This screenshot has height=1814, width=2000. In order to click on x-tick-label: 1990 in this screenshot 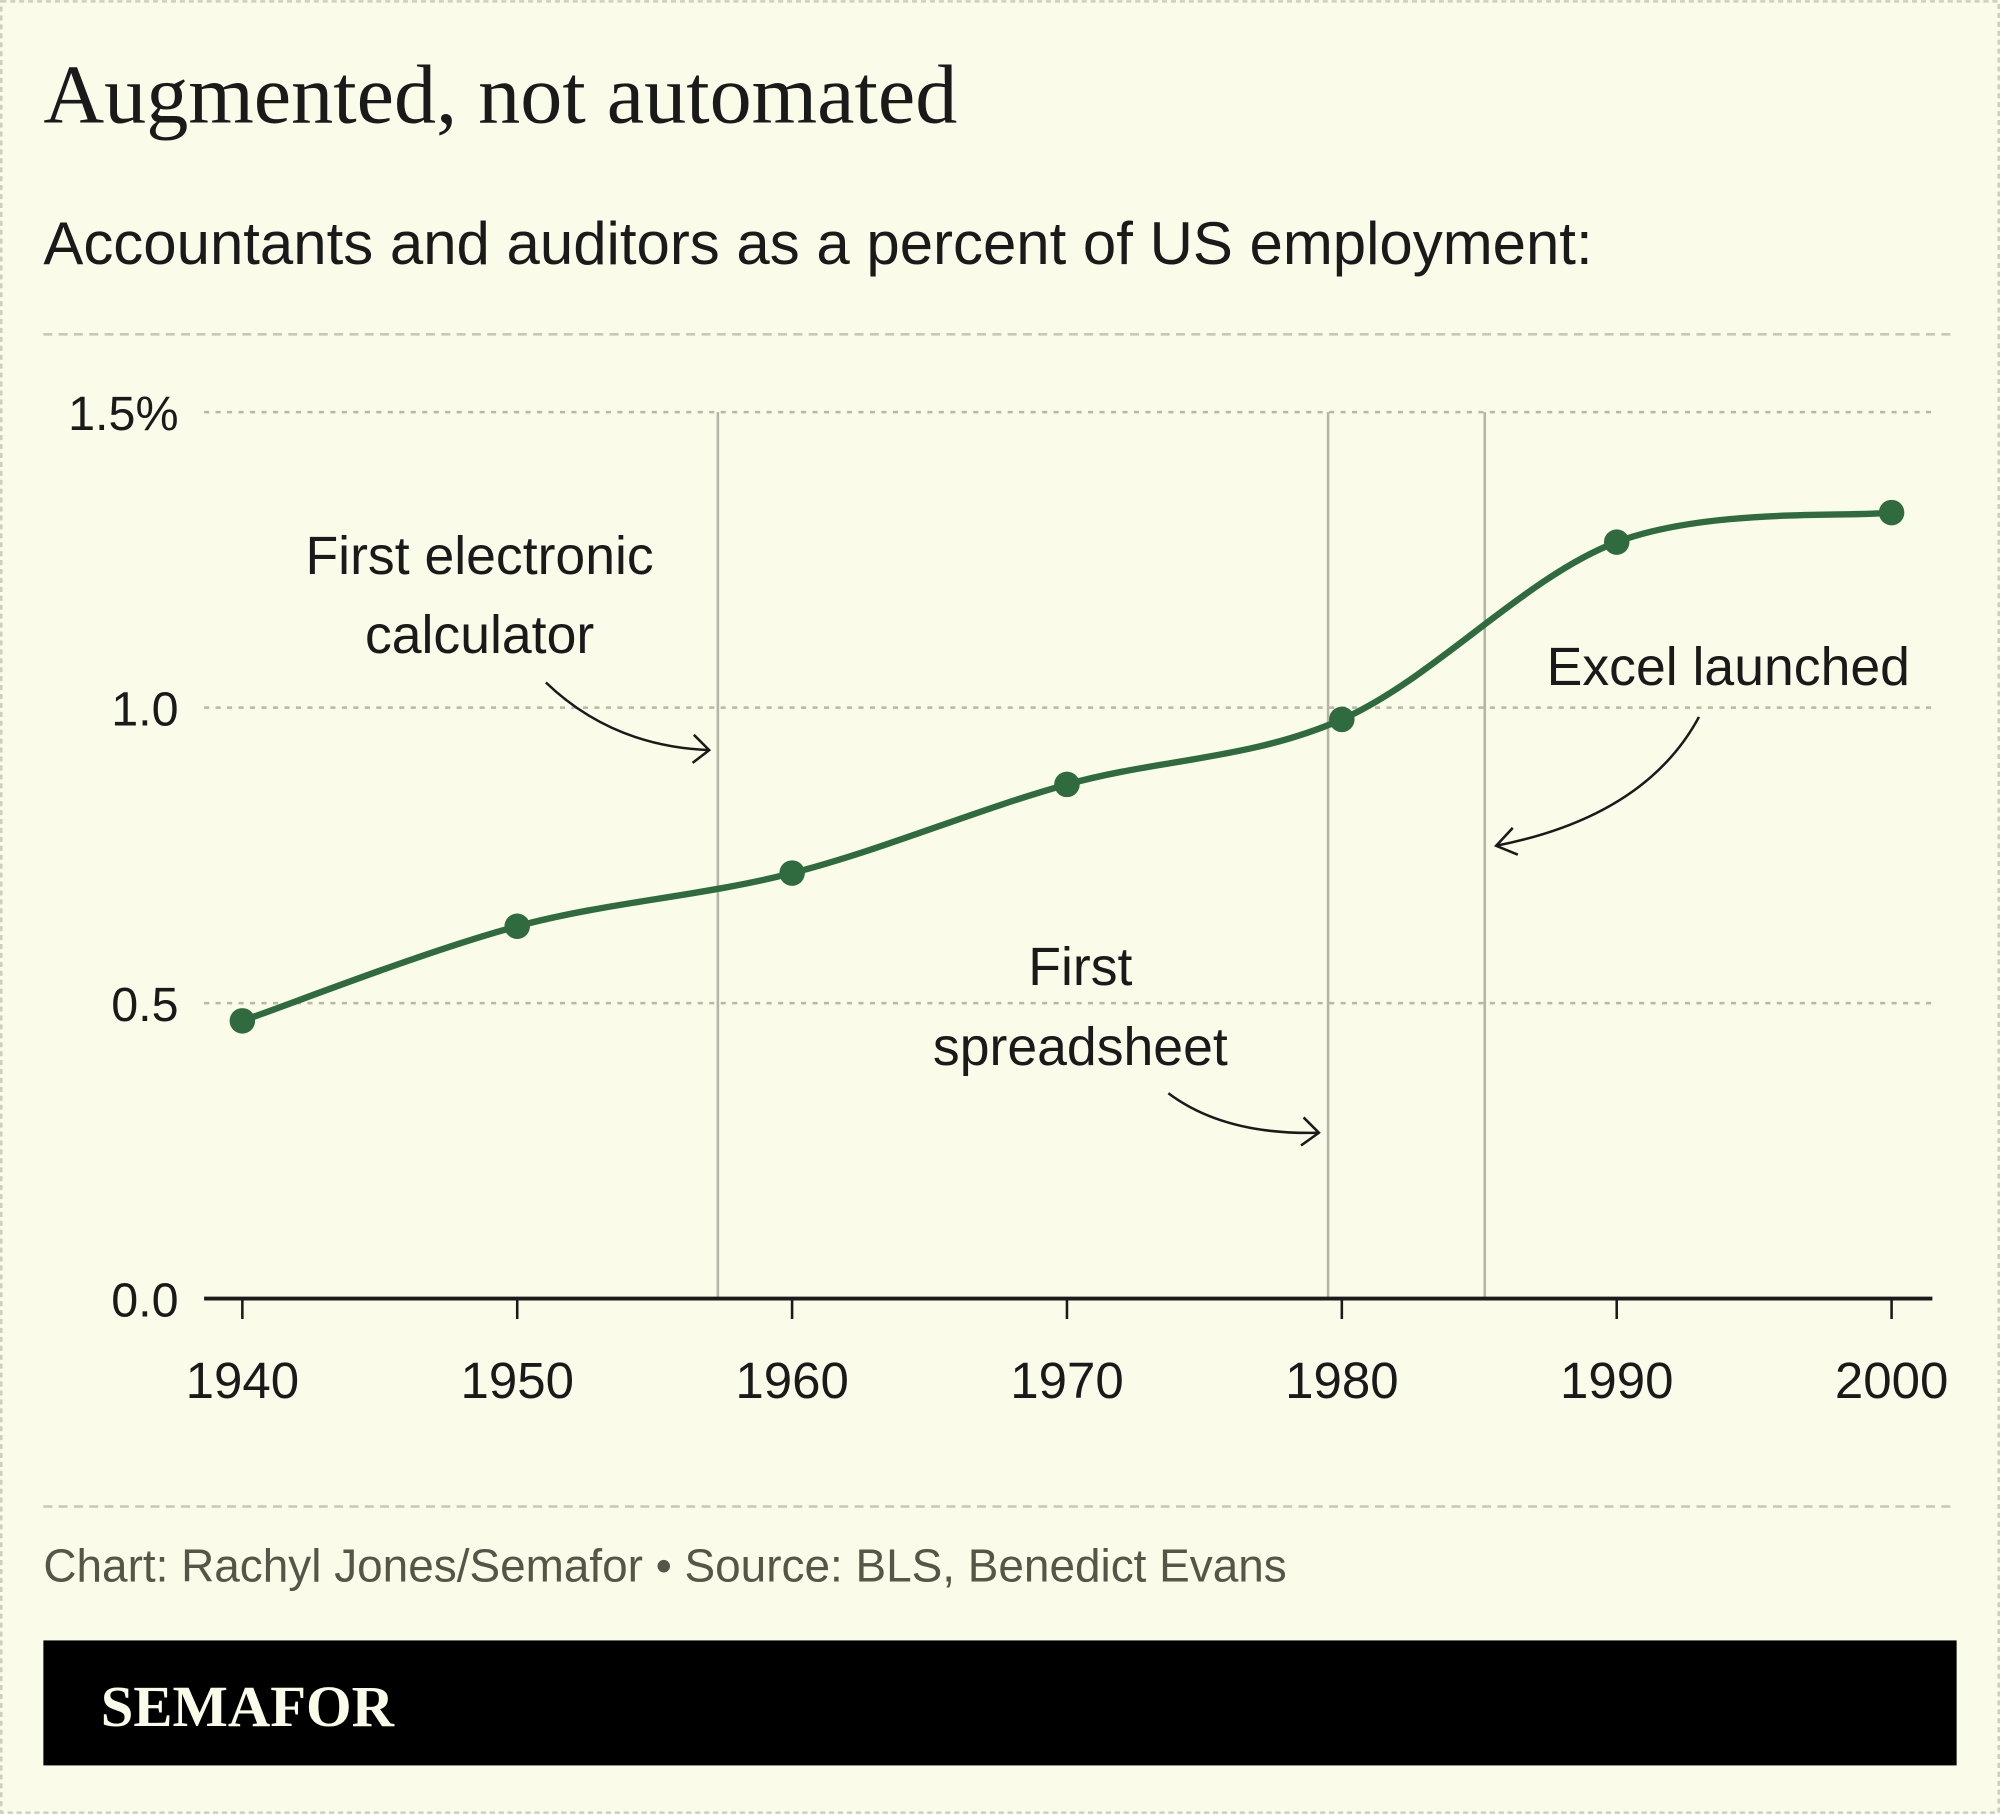, I will do `click(1617, 1380)`.